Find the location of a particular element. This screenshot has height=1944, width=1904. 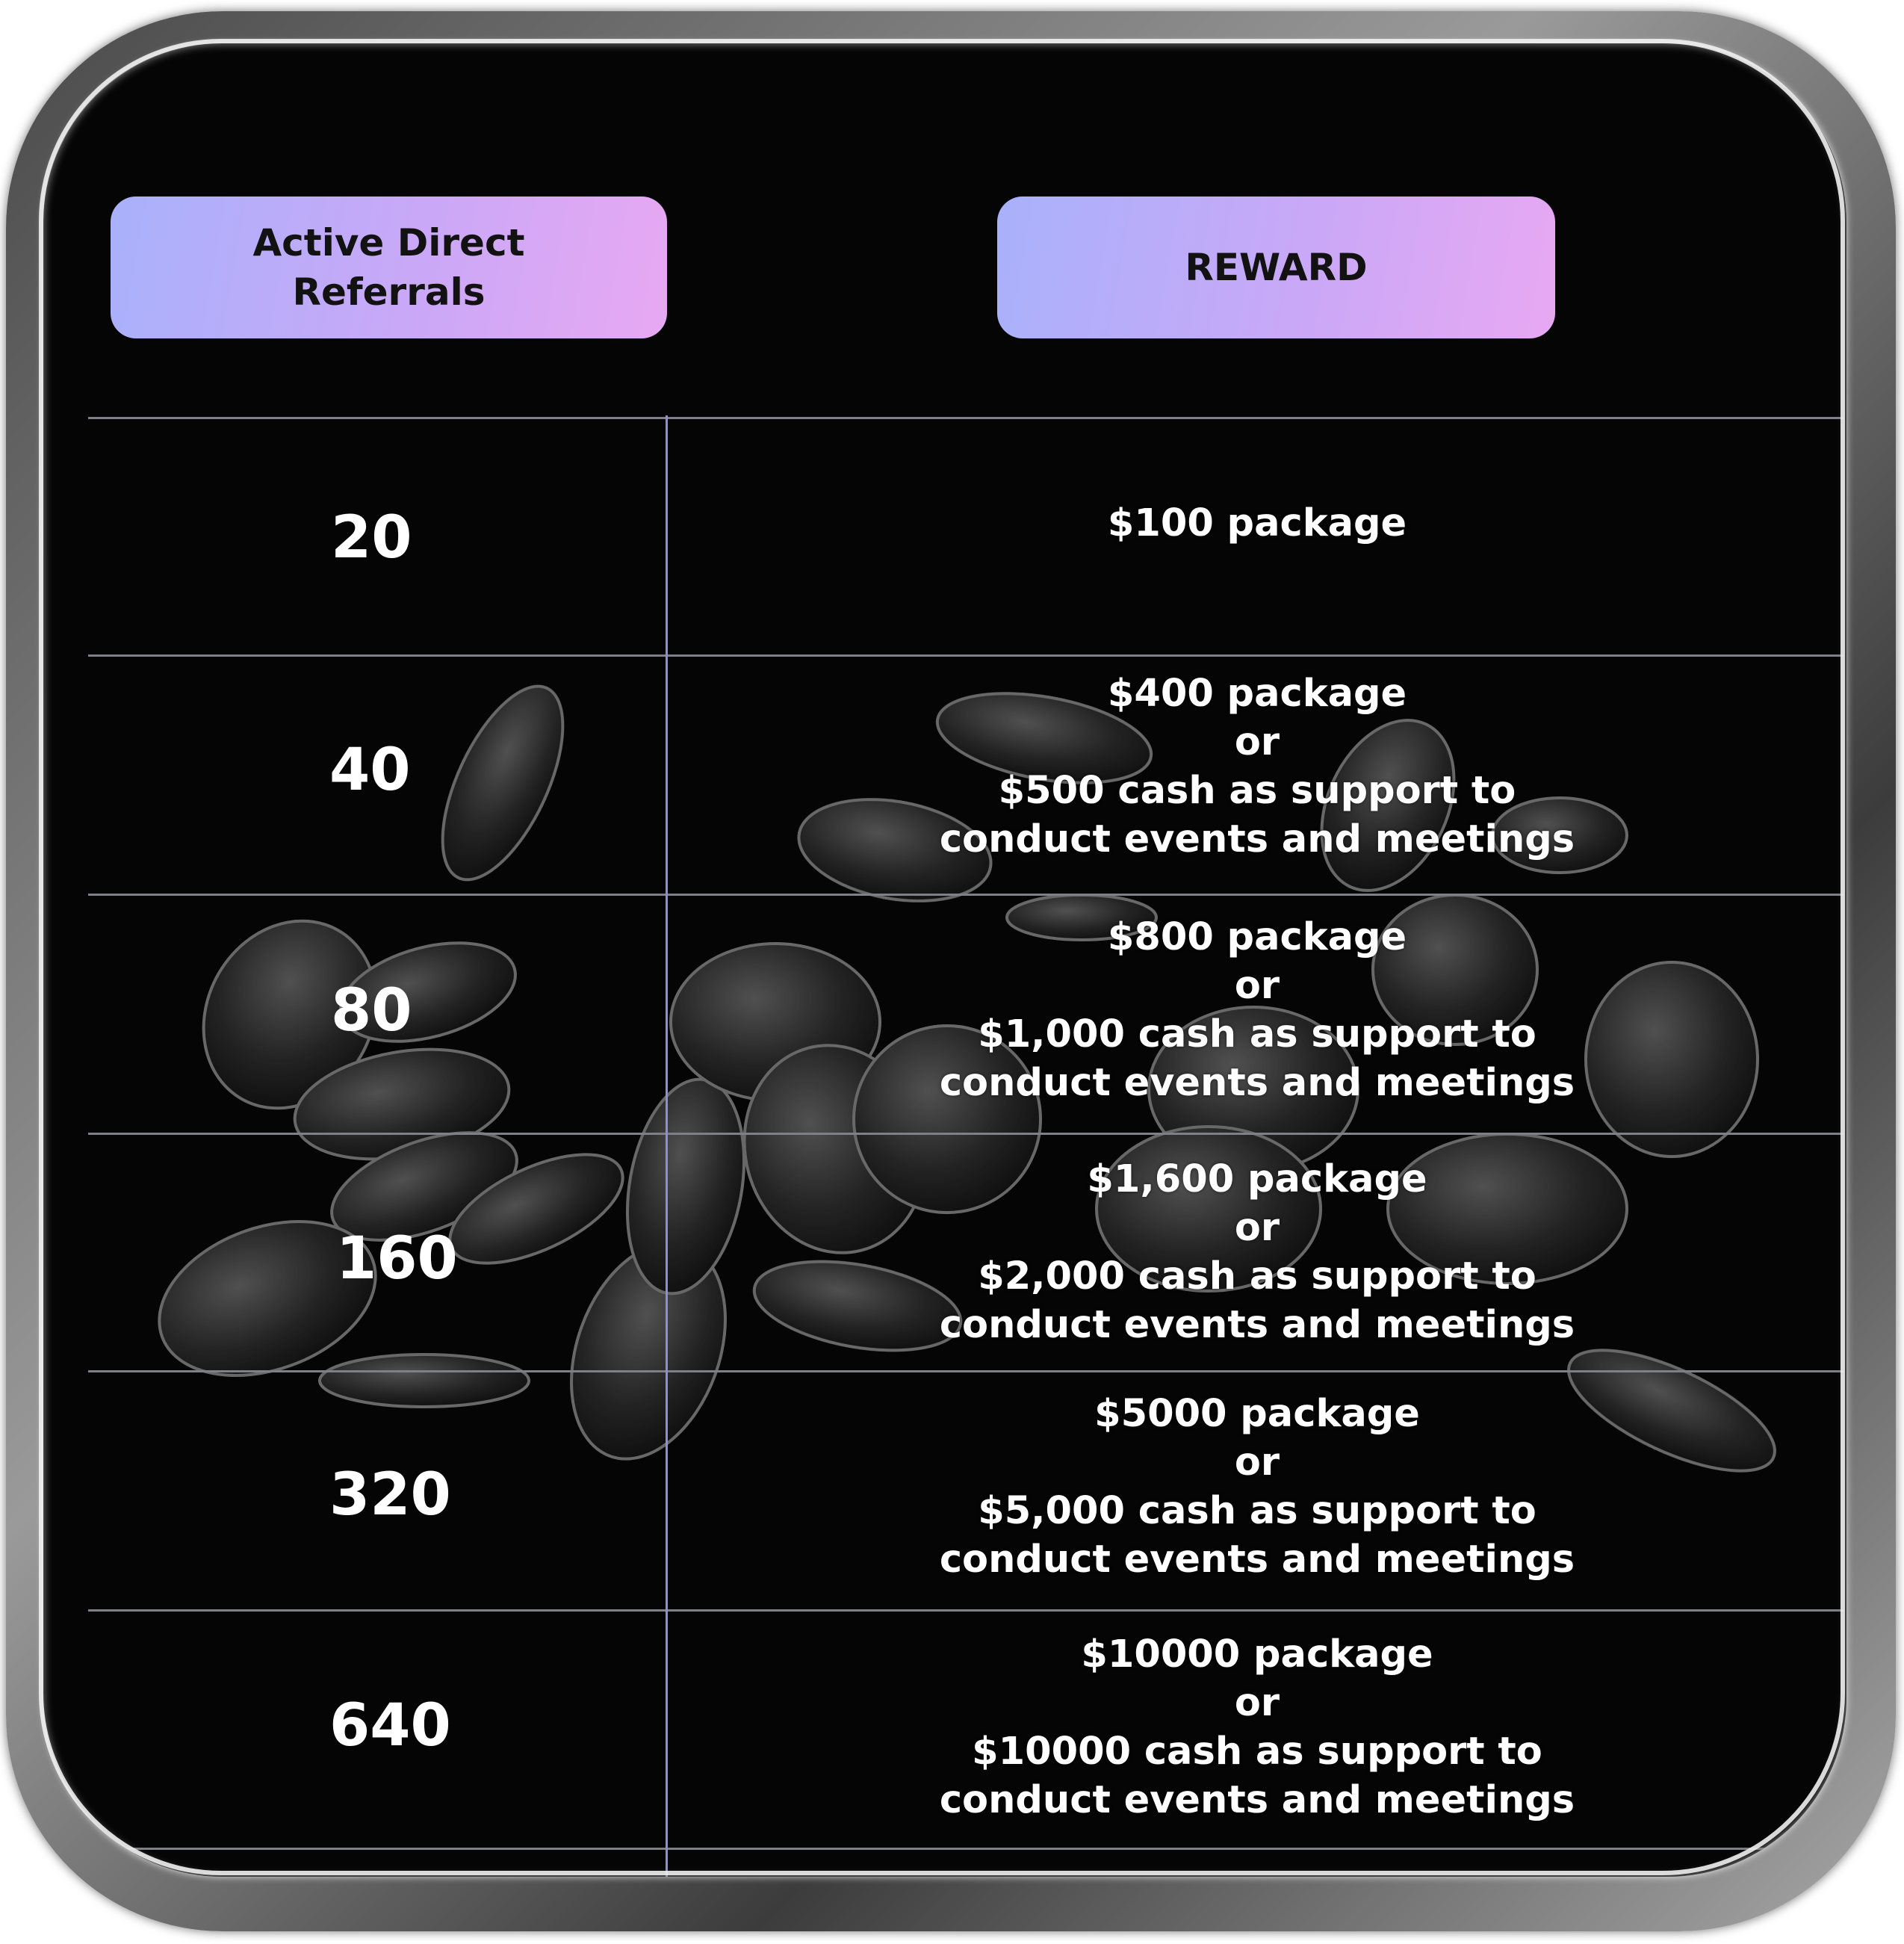

referrals-count: 320 is located at coordinates (390, 1495).